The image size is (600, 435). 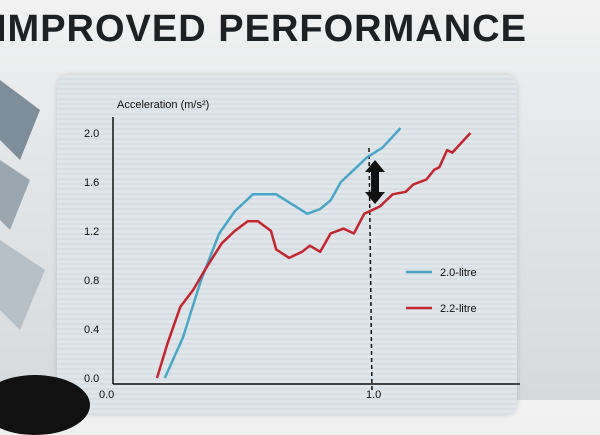 I want to click on y-tick-label: 0.0, so click(x=91, y=379).